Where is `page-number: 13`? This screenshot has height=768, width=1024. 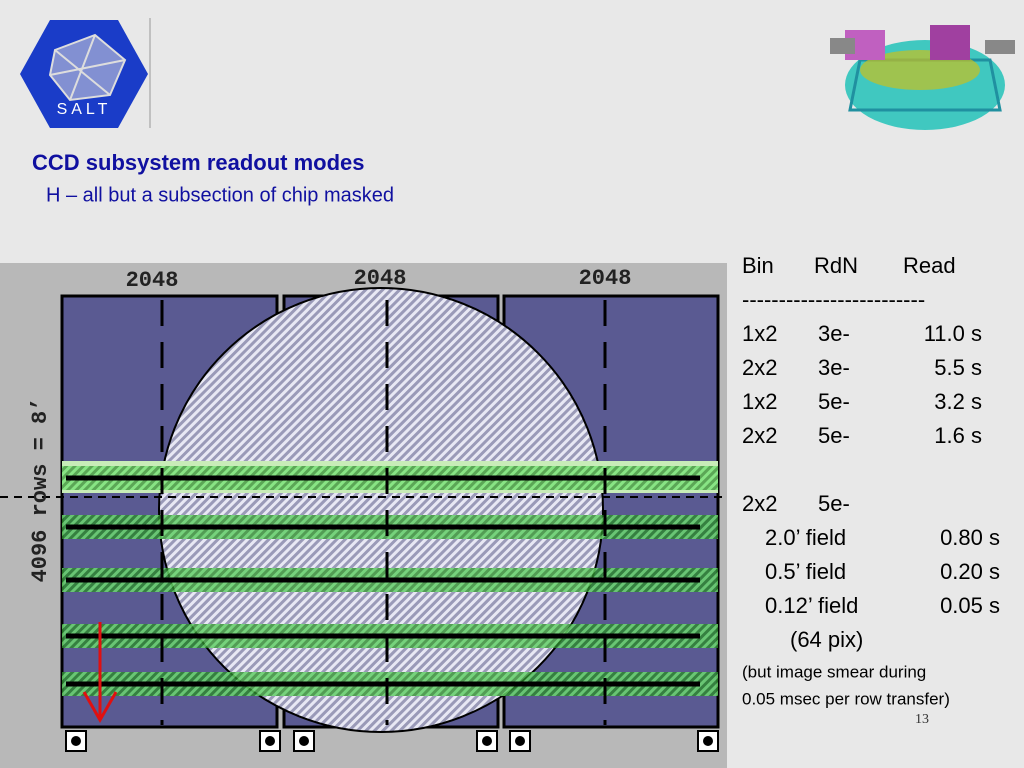
page-number: 13 is located at coordinates (922, 719).